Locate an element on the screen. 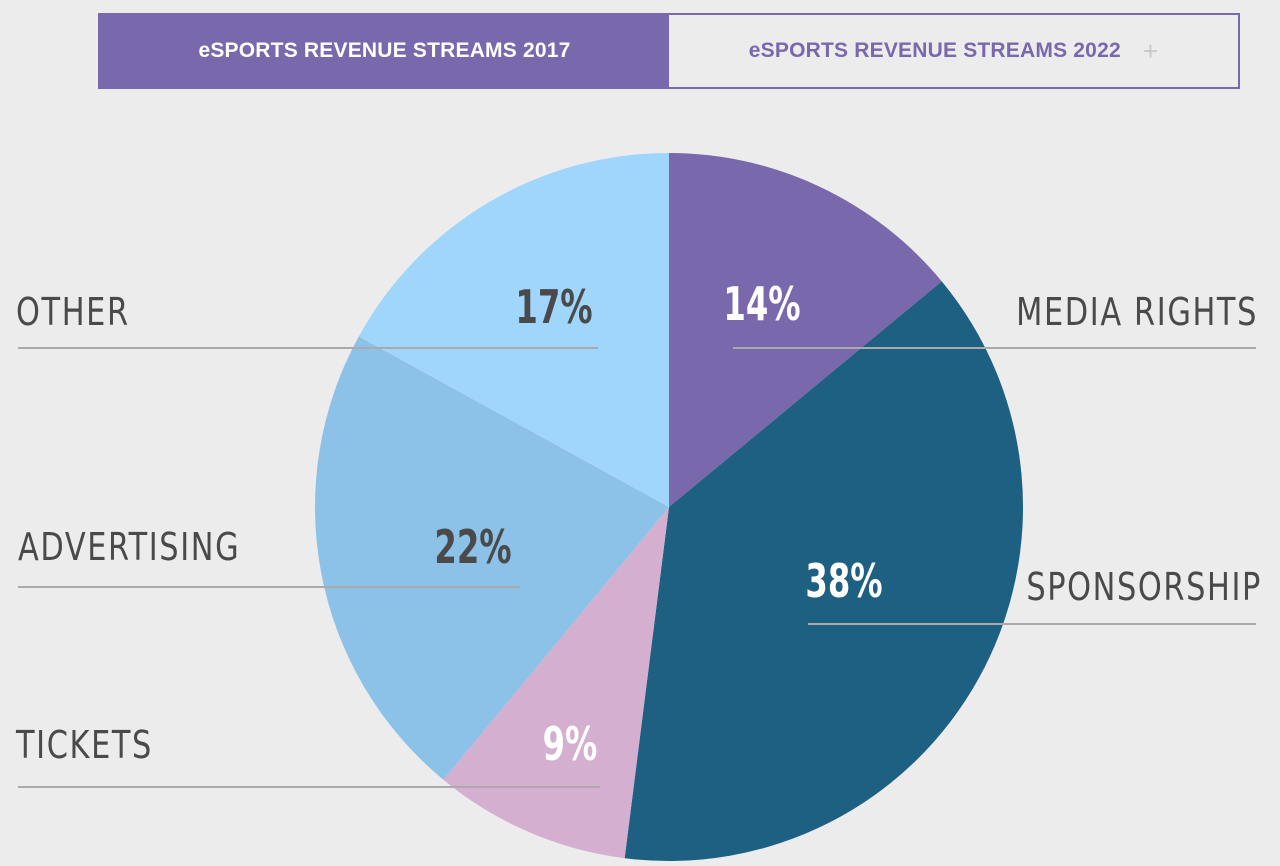 The image size is (1280, 866). tab-2017: eSPORTS REVENUE STREAMS 2017 is located at coordinates (384, 51).